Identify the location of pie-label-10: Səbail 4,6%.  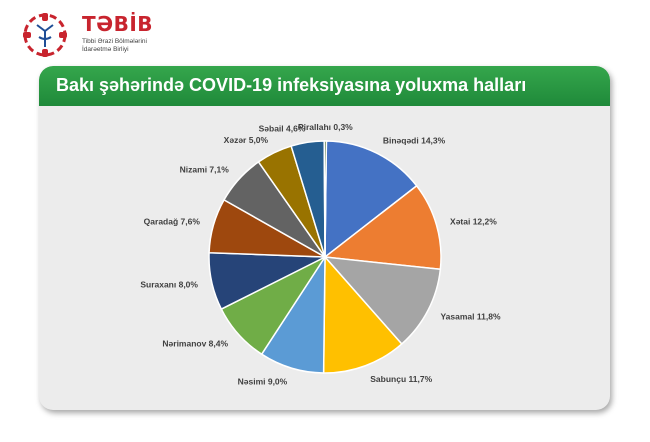
(282, 128).